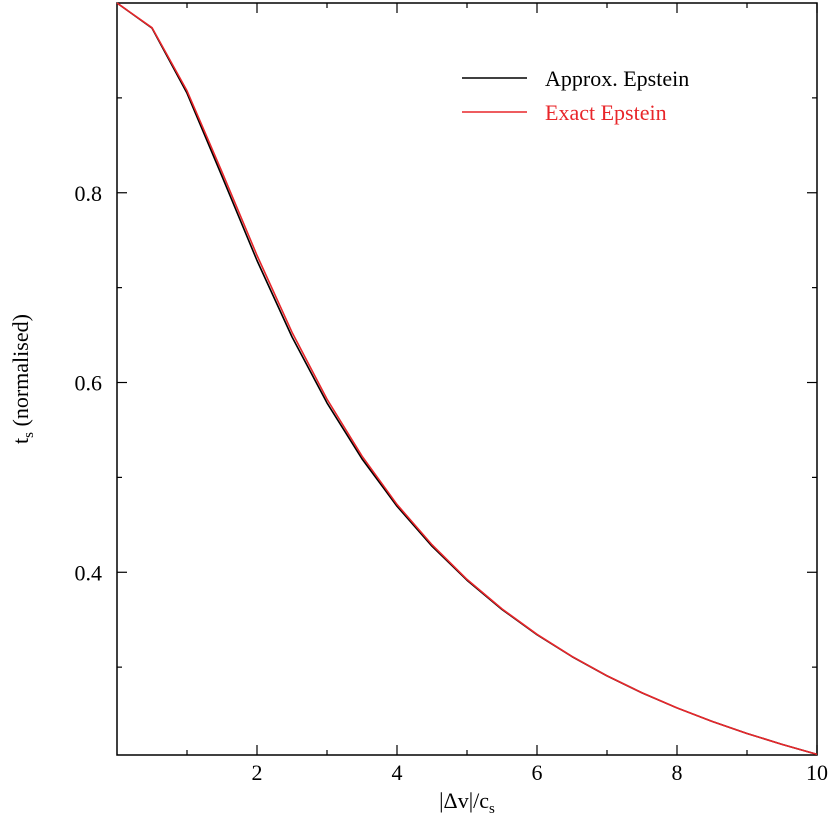  I want to click on y-axis-label: ts (normalised), so click(22, 379).